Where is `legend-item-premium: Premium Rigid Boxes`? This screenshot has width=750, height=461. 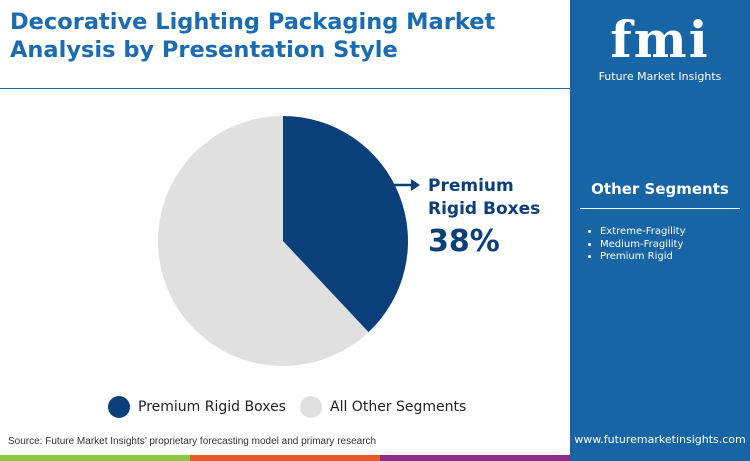 legend-item-premium: Premium Rigid Boxes is located at coordinates (197, 407).